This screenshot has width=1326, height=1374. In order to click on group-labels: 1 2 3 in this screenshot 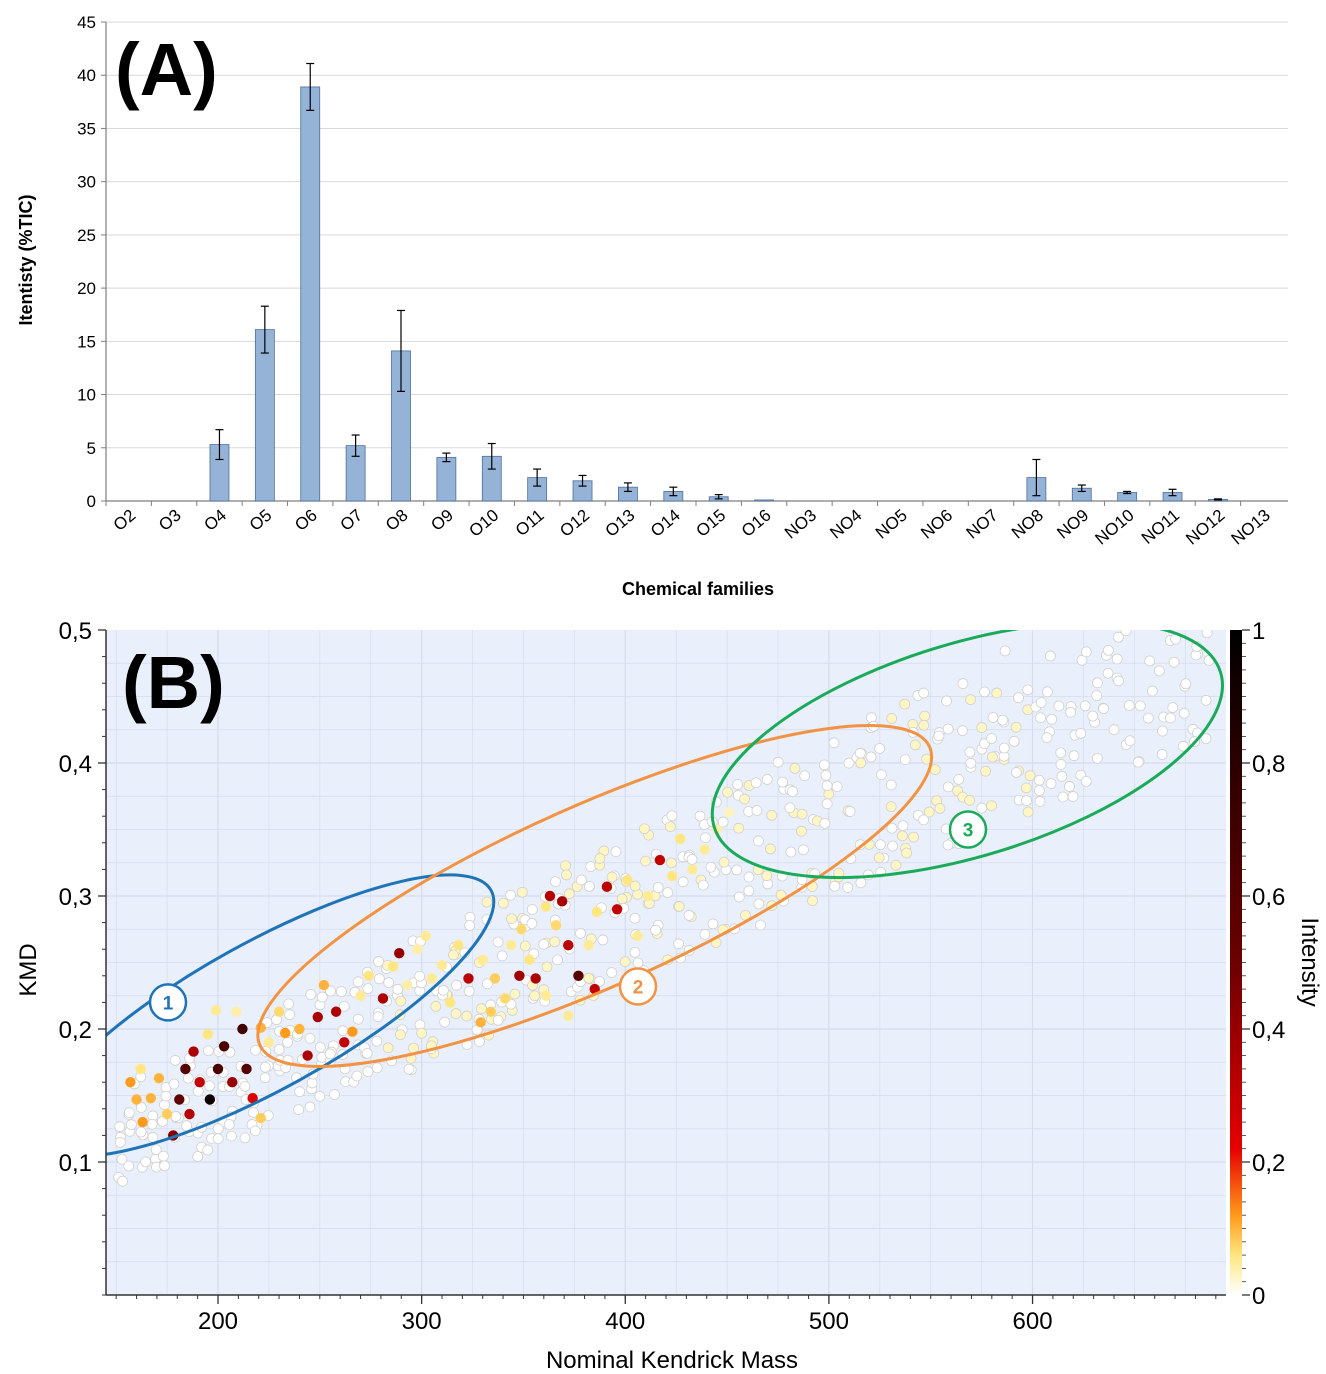, I will do `click(568, 916)`.